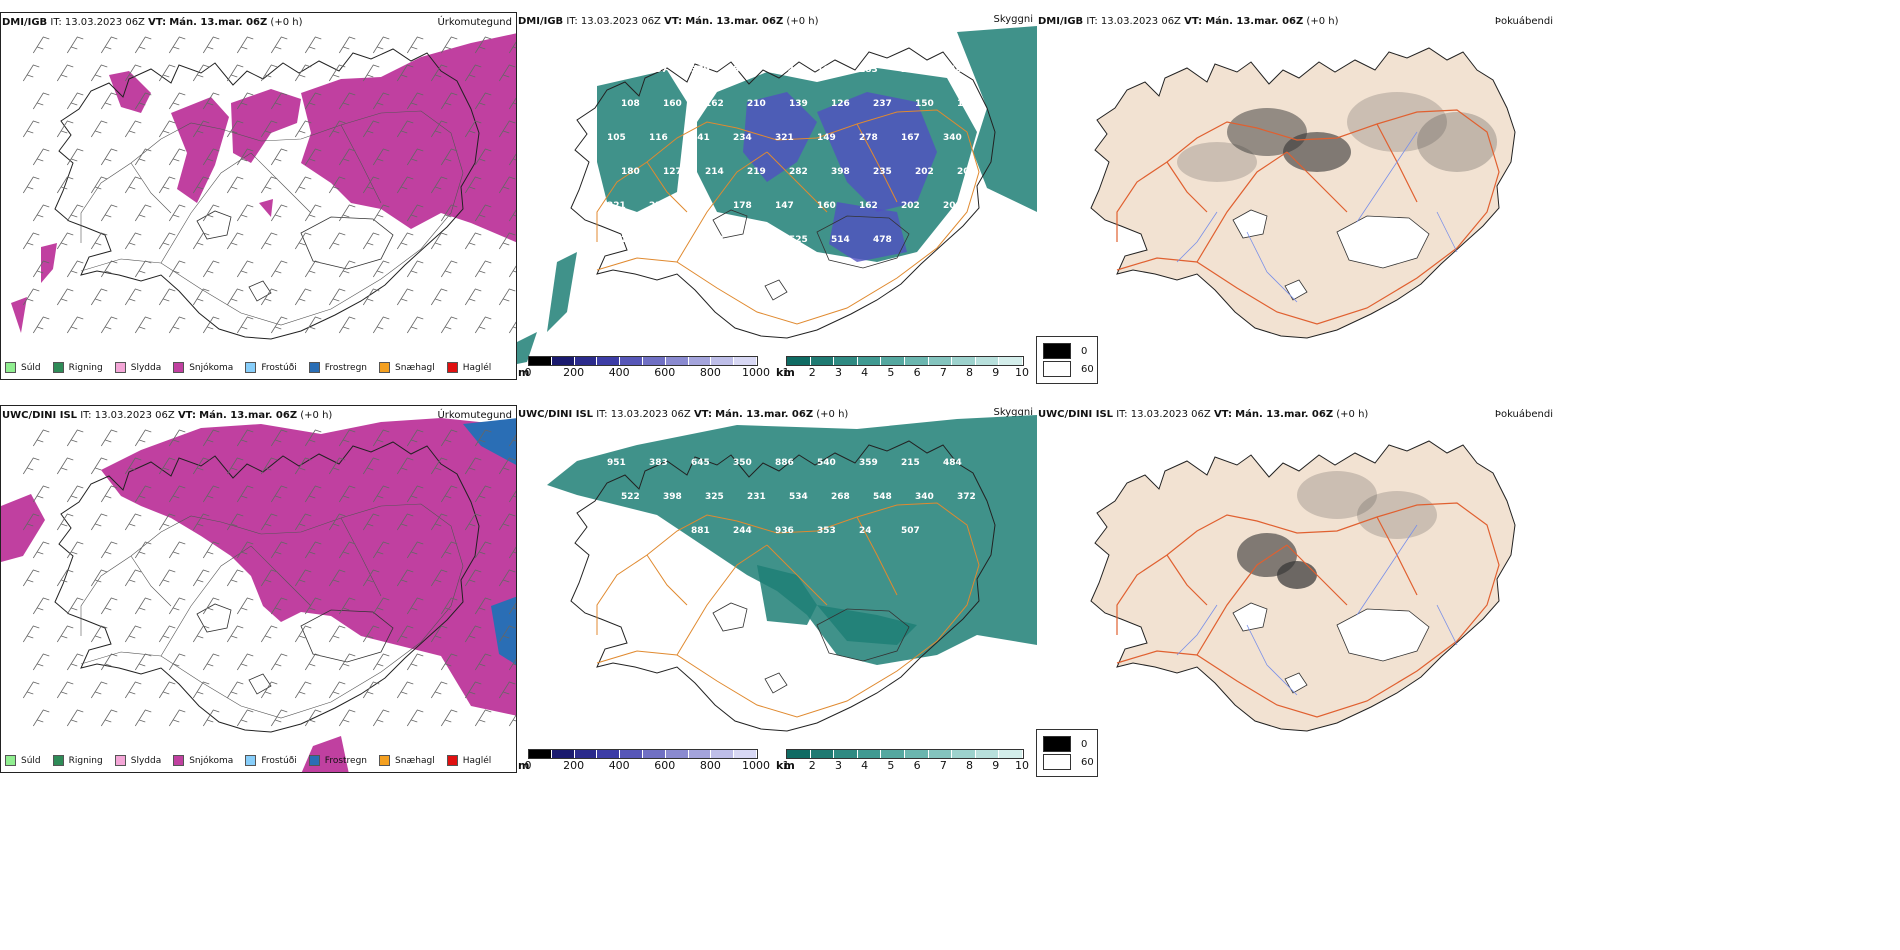  I want to click on height-colorbar-row2: m 0 200 400 600 800 1000, so click(644, 760).